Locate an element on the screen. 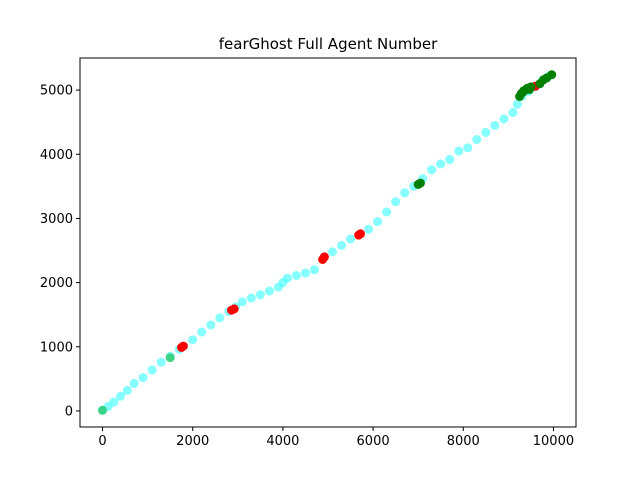 This screenshot has height=480, width=640. chart-title: fearGhost Full Agent Number is located at coordinates (328, 44).